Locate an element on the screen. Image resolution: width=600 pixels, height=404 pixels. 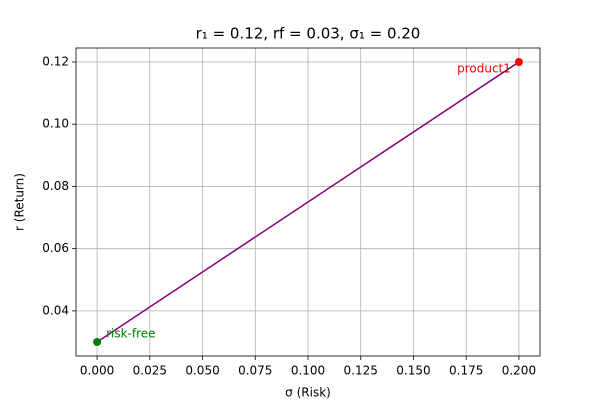
y-tick-label: 0.06 is located at coordinates (55, 248).